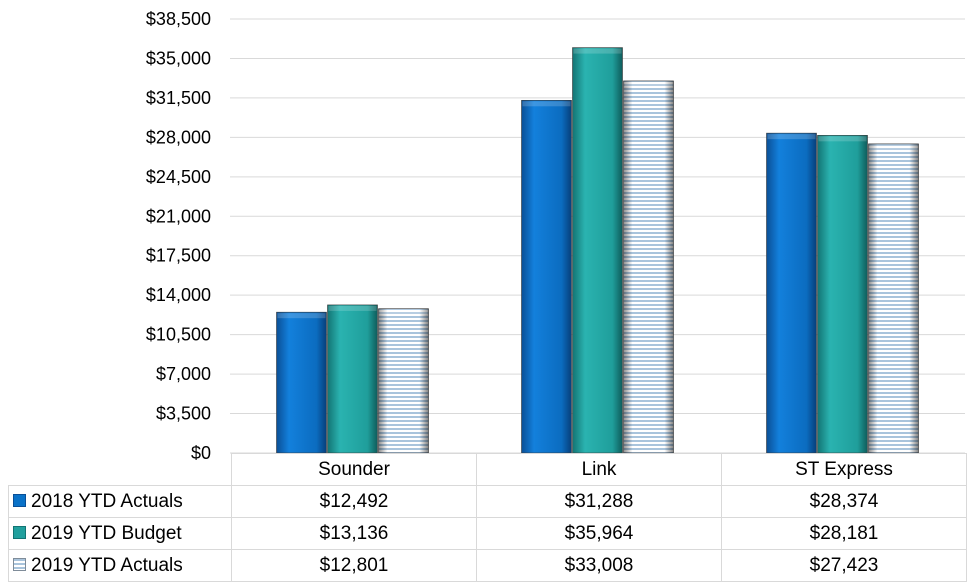  I want to click on y-tick-label: $3,500, so click(183, 414).